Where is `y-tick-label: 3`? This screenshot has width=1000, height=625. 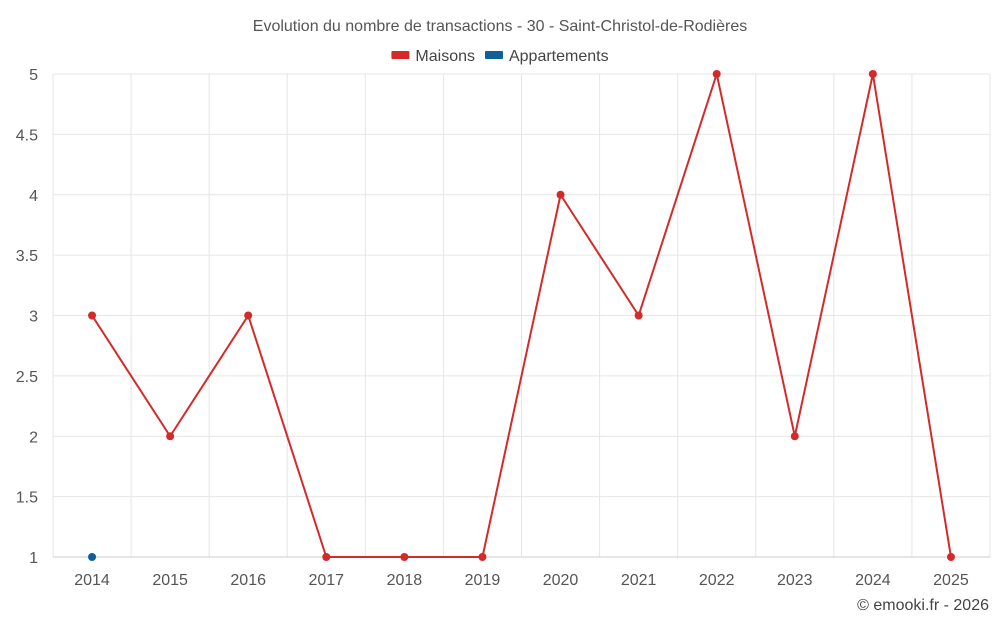 y-tick-label: 3 is located at coordinates (33, 317).